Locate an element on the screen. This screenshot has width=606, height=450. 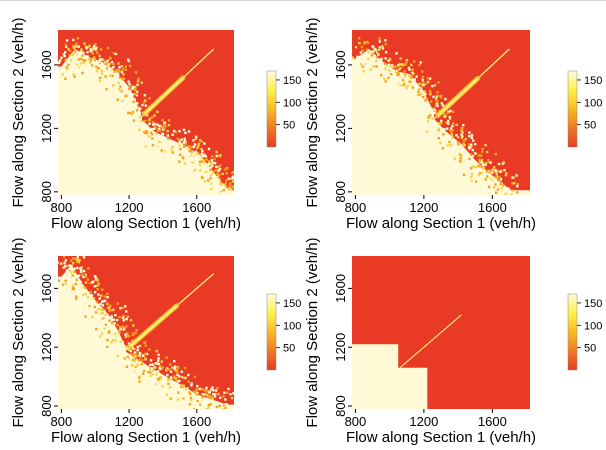
x-axis-label: Flow along Section 1 (veh/h) is located at coordinates (441, 223).